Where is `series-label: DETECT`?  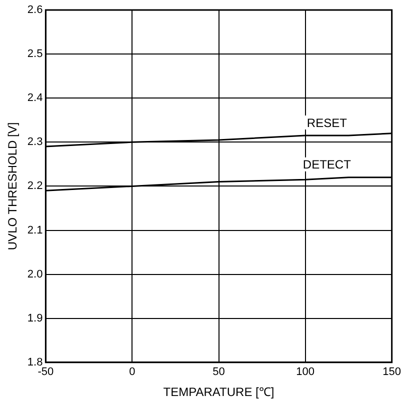
series-label: DETECT is located at coordinates (327, 165).